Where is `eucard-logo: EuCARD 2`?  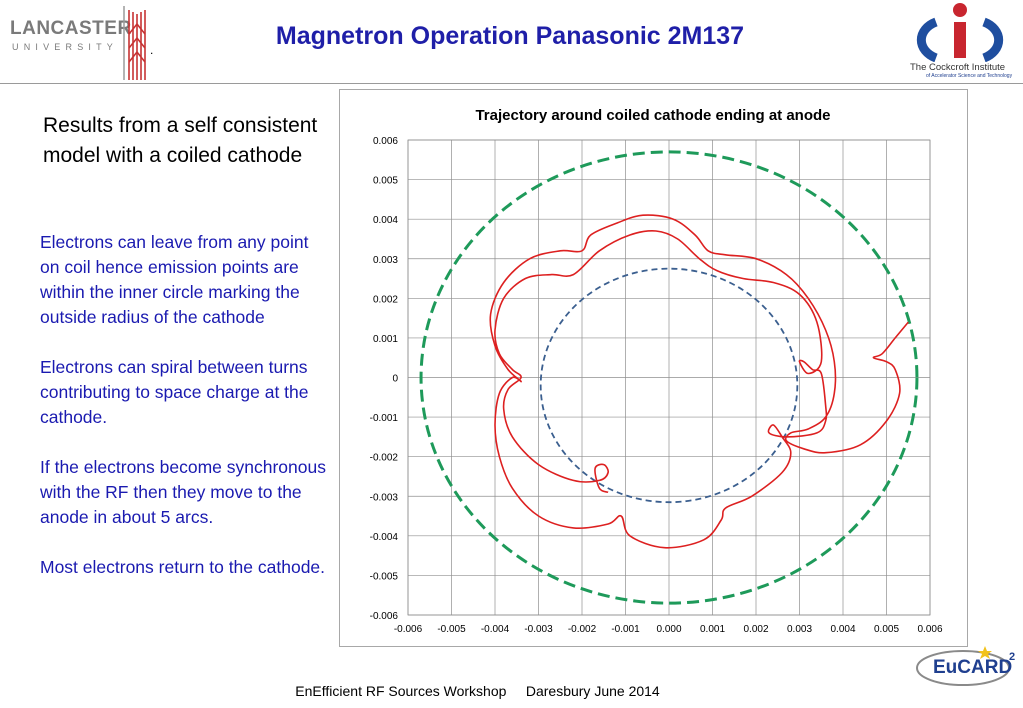 eucard-logo: EuCARD 2 is located at coordinates (966, 667).